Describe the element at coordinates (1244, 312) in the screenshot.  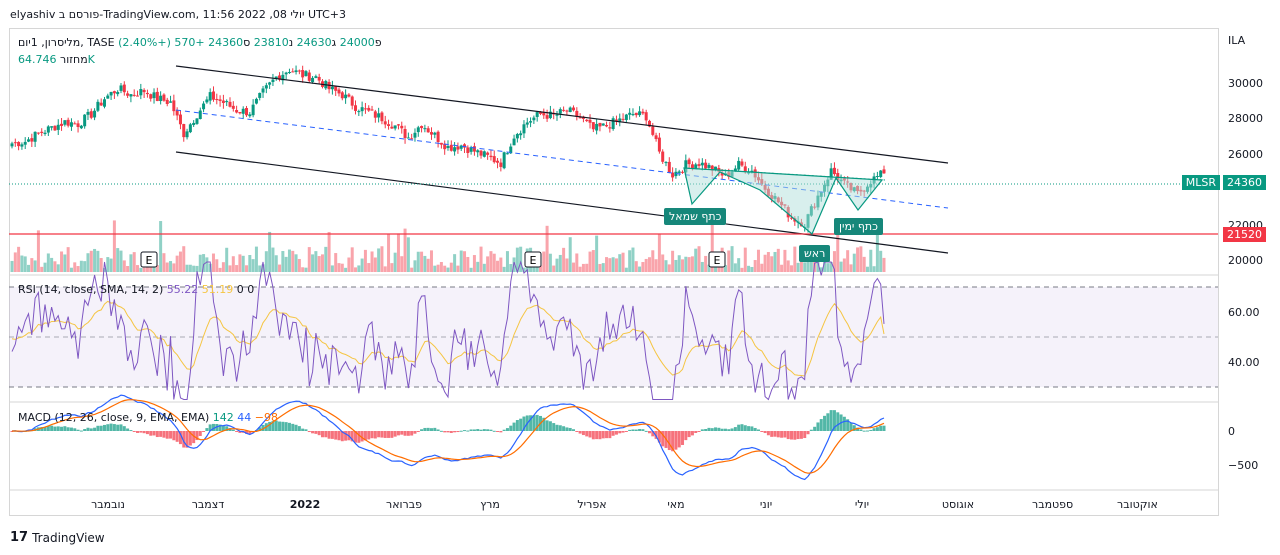
I see `rsi-tick: 60.00` at that location.